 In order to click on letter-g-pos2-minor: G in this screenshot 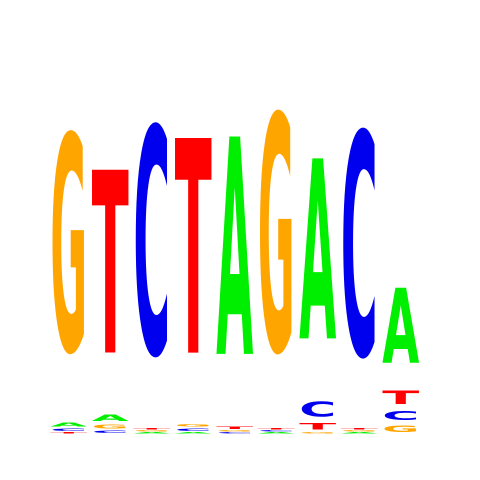, I will do `click(110, 426)`.